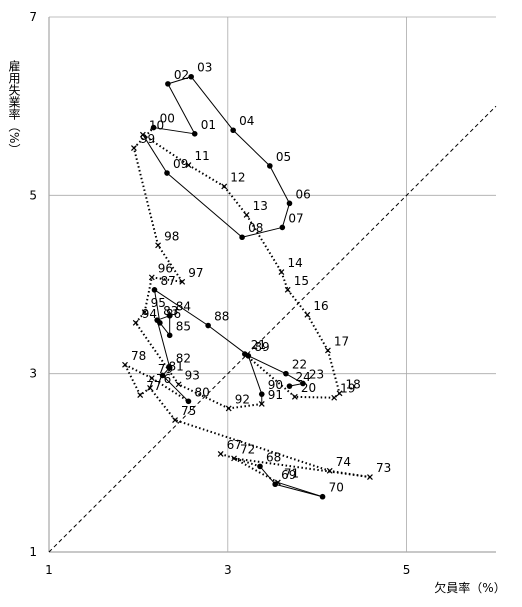  Describe the element at coordinates (33, 195) in the screenshot. I see `y-tick-label: 5` at that location.